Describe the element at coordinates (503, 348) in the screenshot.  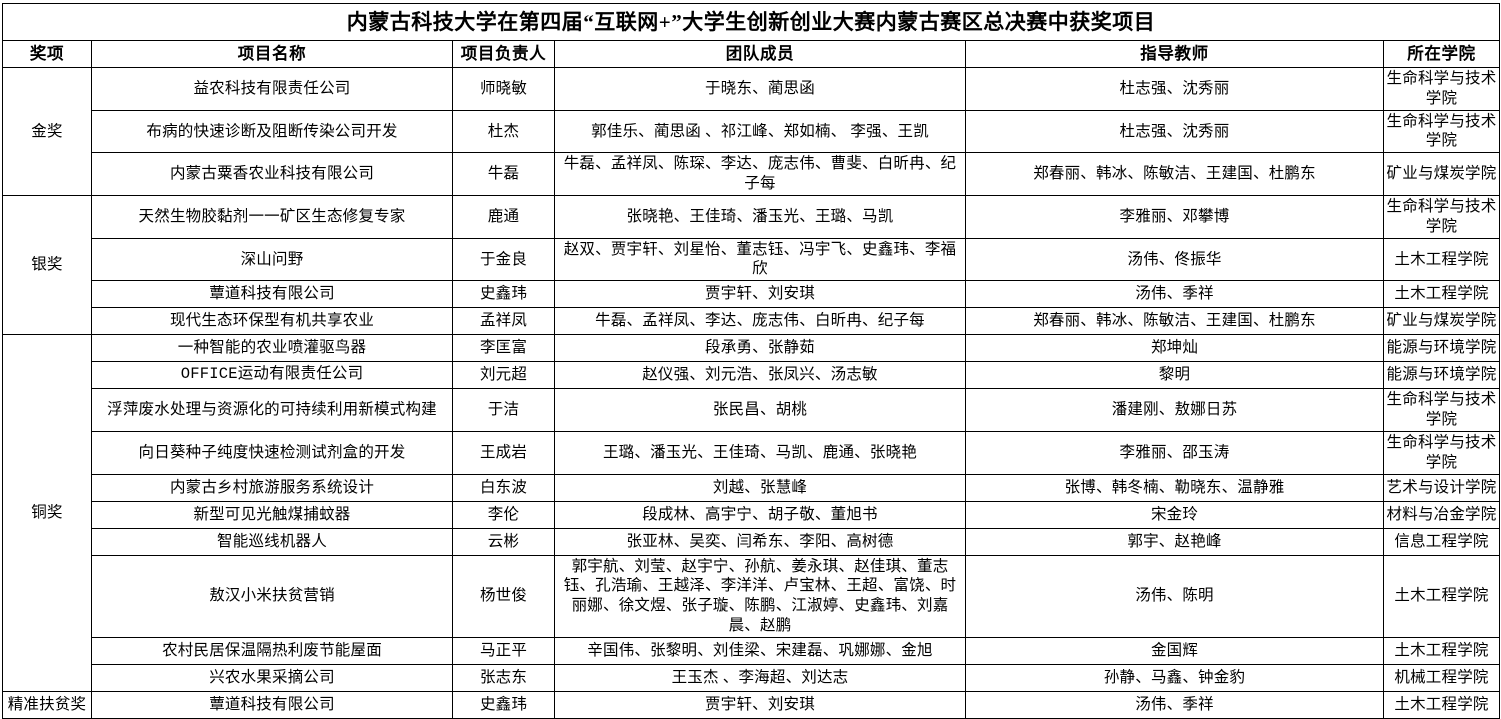
I see `cell-leader: 李匡富` at that location.